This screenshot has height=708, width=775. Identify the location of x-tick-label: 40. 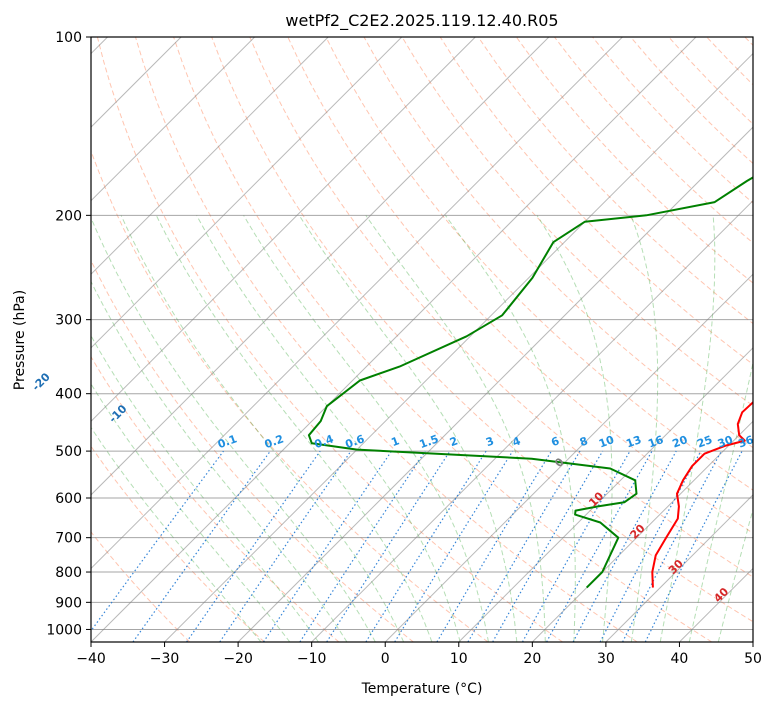
(680, 659).